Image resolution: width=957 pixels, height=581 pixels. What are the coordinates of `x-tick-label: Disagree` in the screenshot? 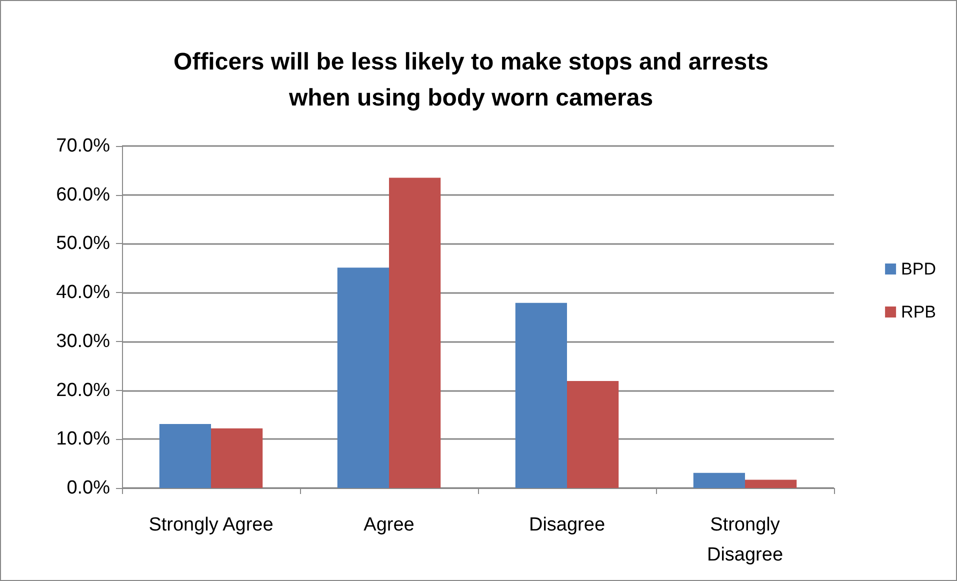 It's located at (567, 525).